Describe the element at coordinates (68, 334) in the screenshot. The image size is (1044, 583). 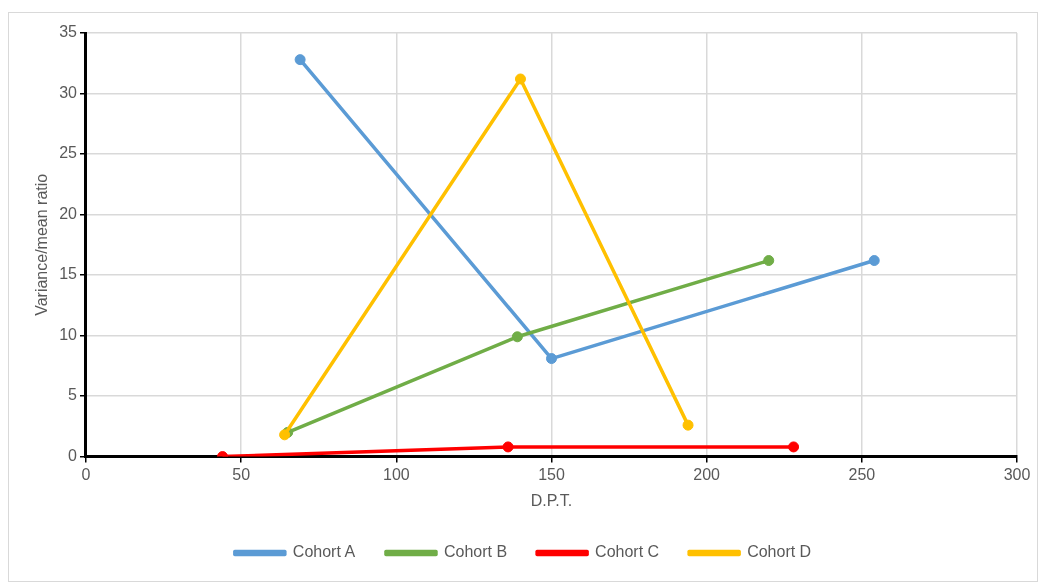
I see `y-tick-label: 10` at that location.